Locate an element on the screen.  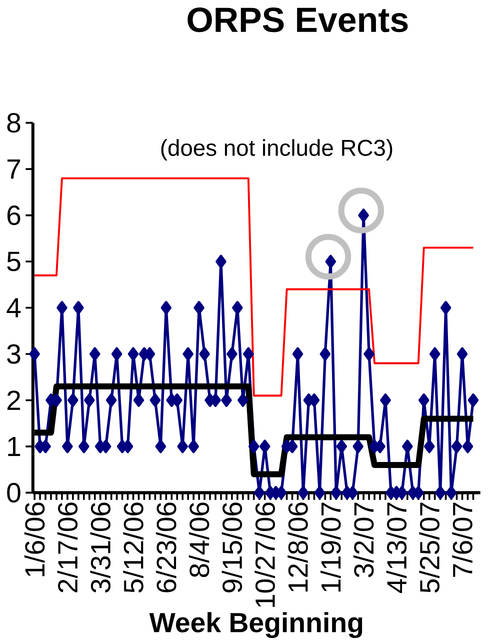
y-tick-label: 6 is located at coordinates (14, 216).